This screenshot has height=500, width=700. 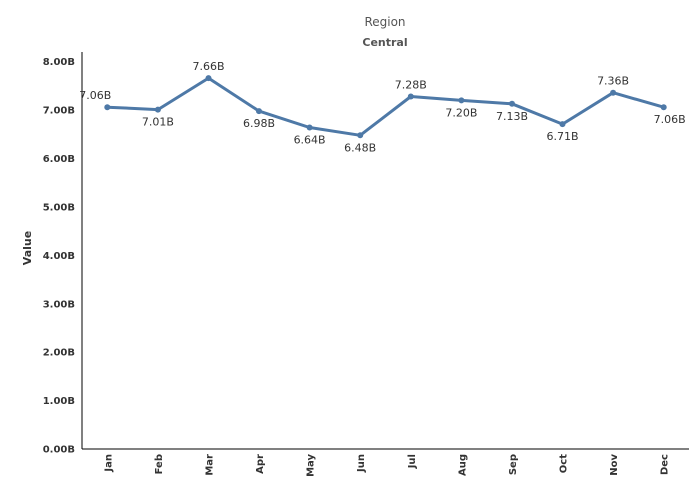 I want to click on data-label: 7.01B, so click(x=158, y=122).